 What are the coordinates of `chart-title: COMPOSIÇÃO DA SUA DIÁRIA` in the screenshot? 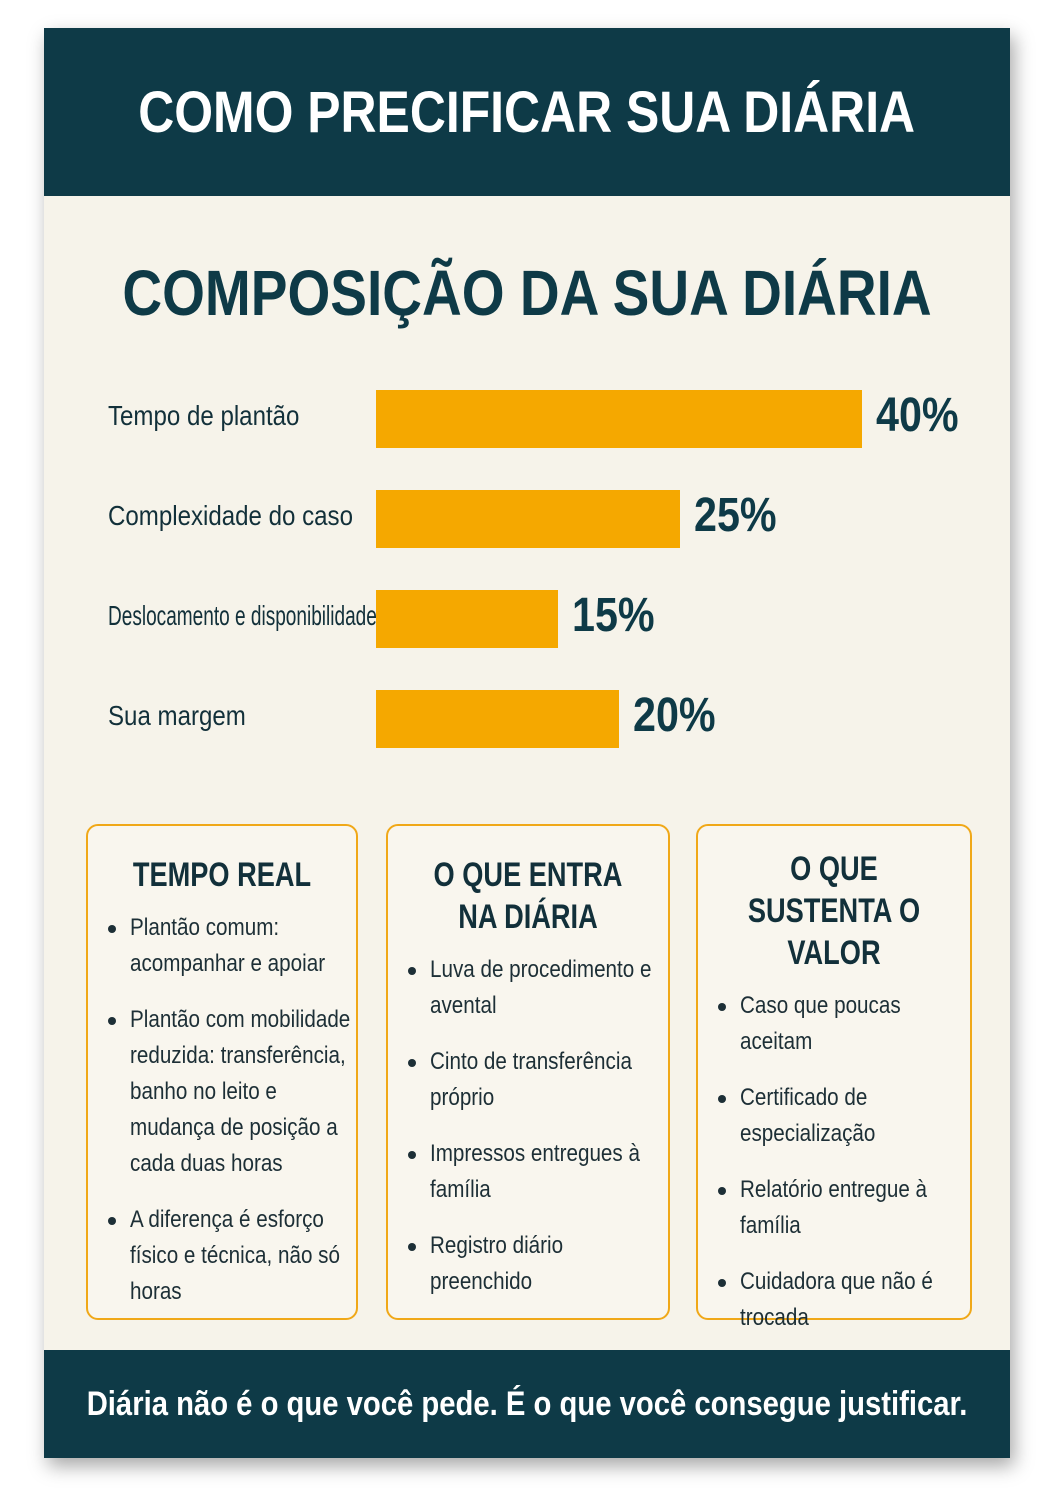 It's located at (527, 293).